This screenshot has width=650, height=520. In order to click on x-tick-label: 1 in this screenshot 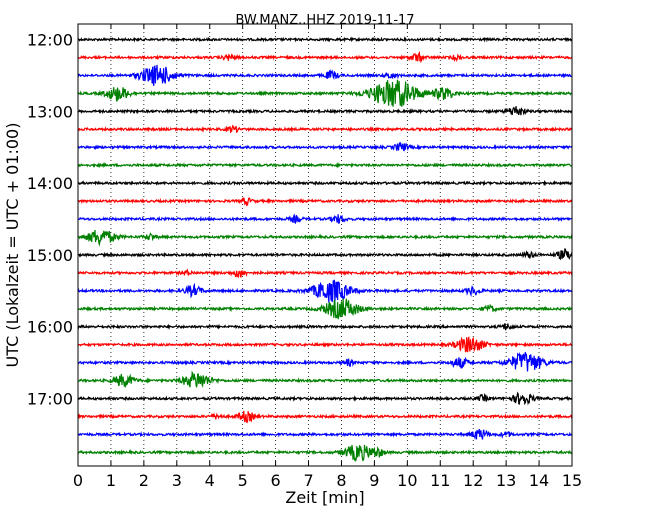, I will do `click(111, 480)`.